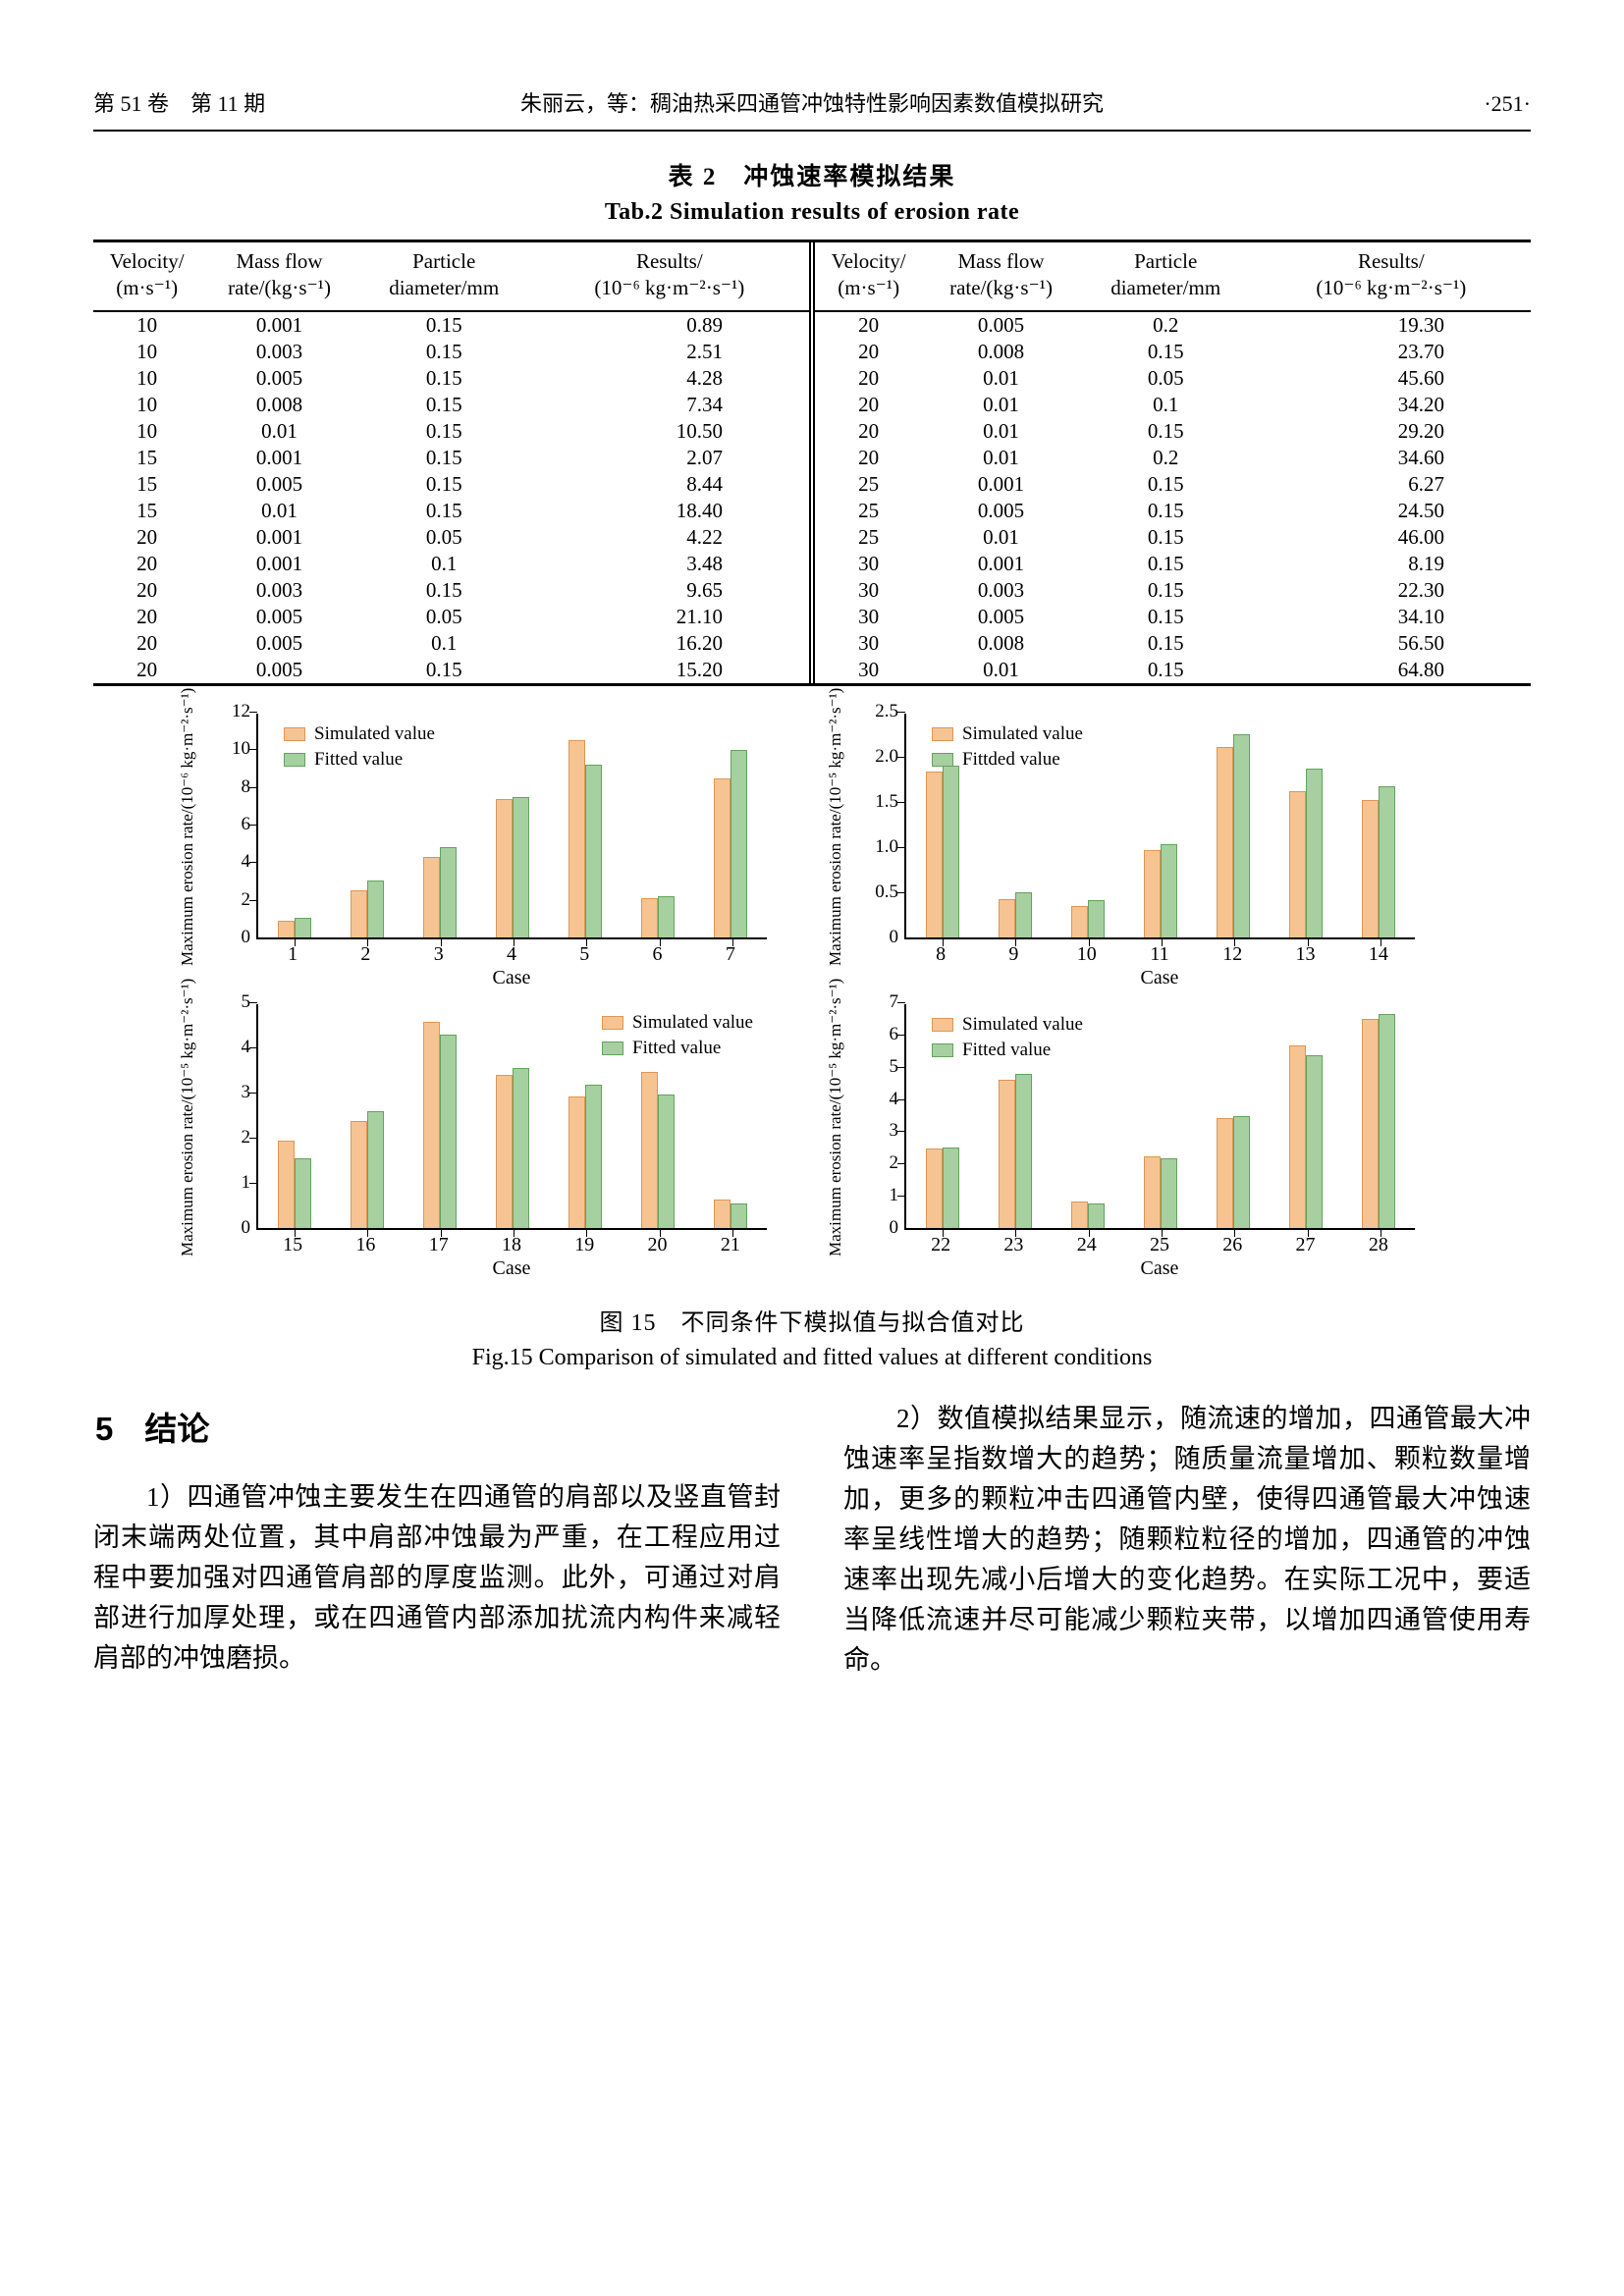 The width and height of the screenshot is (1624, 2296). I want to click on table-cell: 0.001, so click(279, 537).